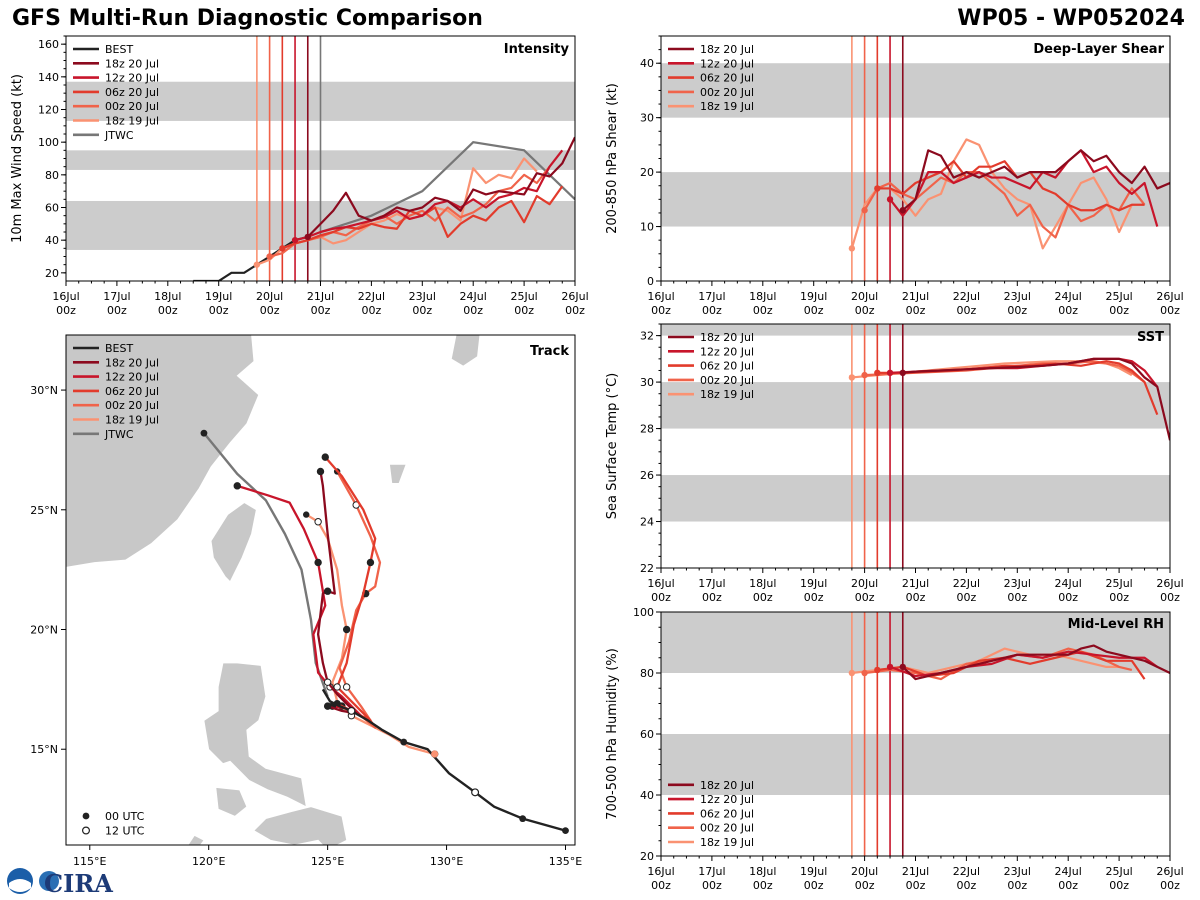 This screenshot has width=1200, height=900. What do you see at coordinates (647, 227) in the screenshot?
I see `shear-ytick-label: 10` at bounding box center [647, 227].